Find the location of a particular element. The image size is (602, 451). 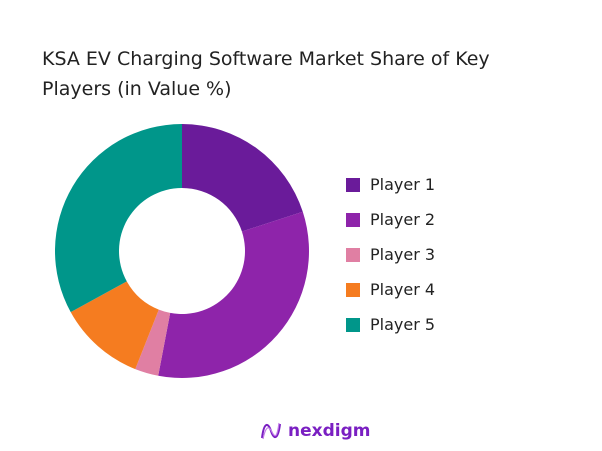

legend-label: Player 4 is located at coordinates (403, 289).